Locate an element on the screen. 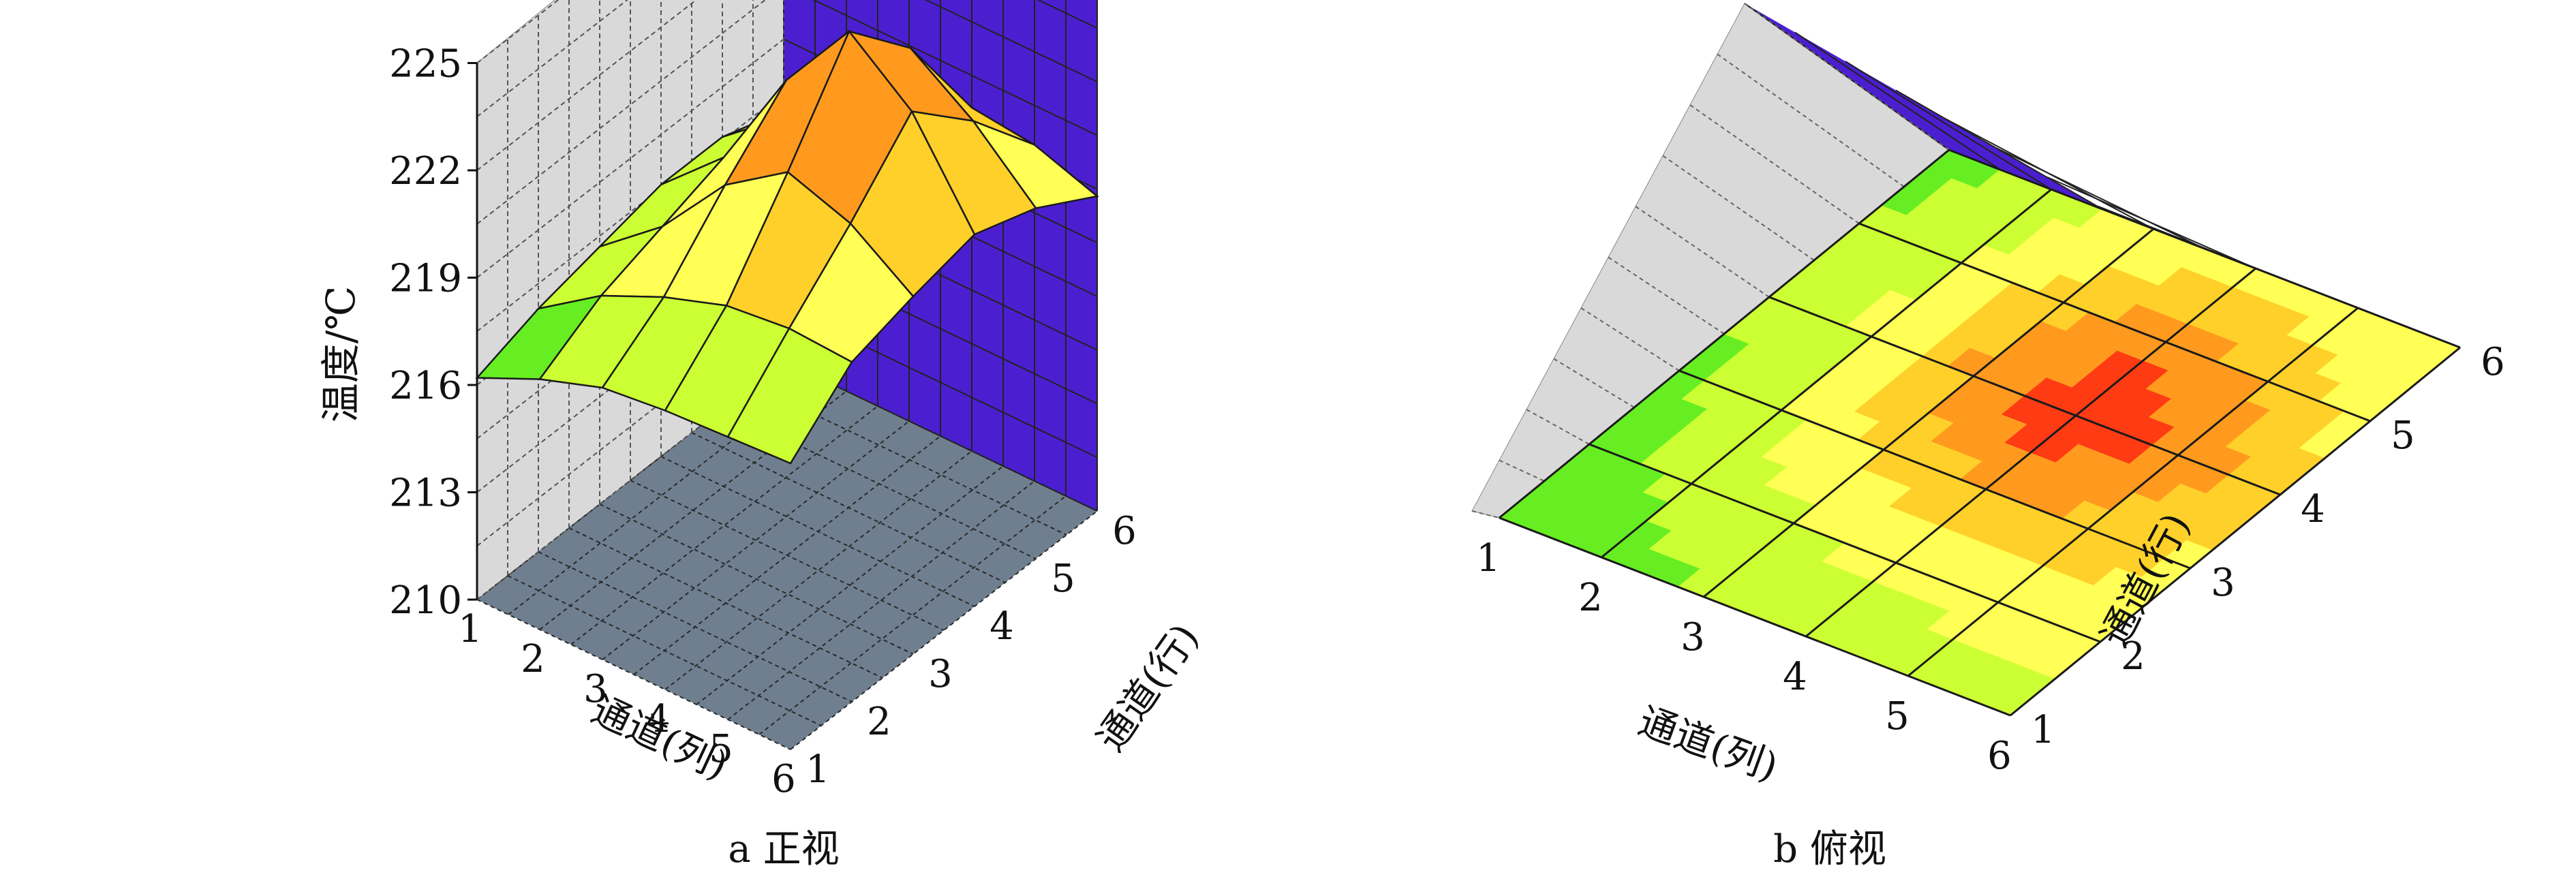  z-tick-label: 222 is located at coordinates (425, 171).